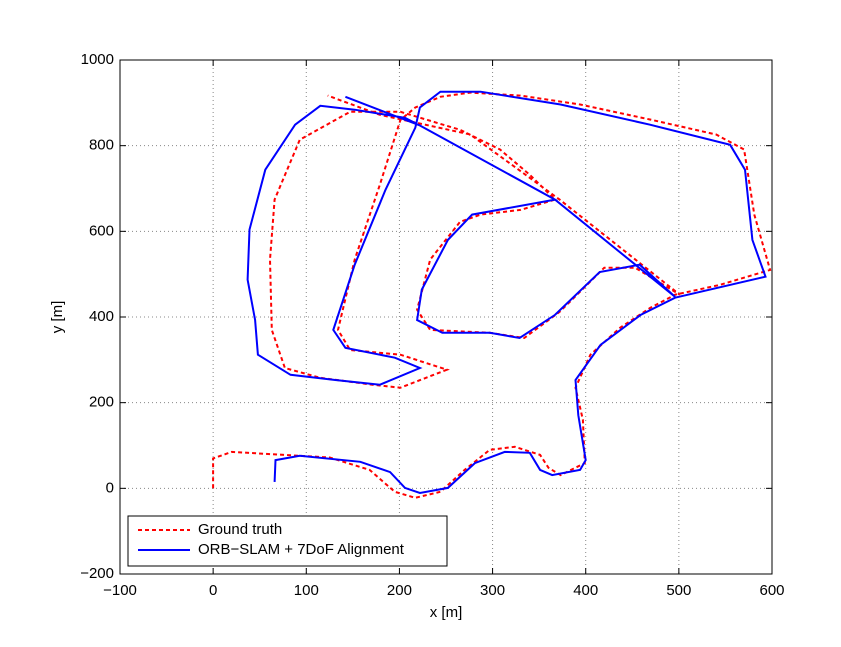 The height and width of the screenshot is (647, 841). What do you see at coordinates (301, 549) in the screenshot?
I see `legend-label: ORB−SLAM + 7DoF Alignment` at bounding box center [301, 549].